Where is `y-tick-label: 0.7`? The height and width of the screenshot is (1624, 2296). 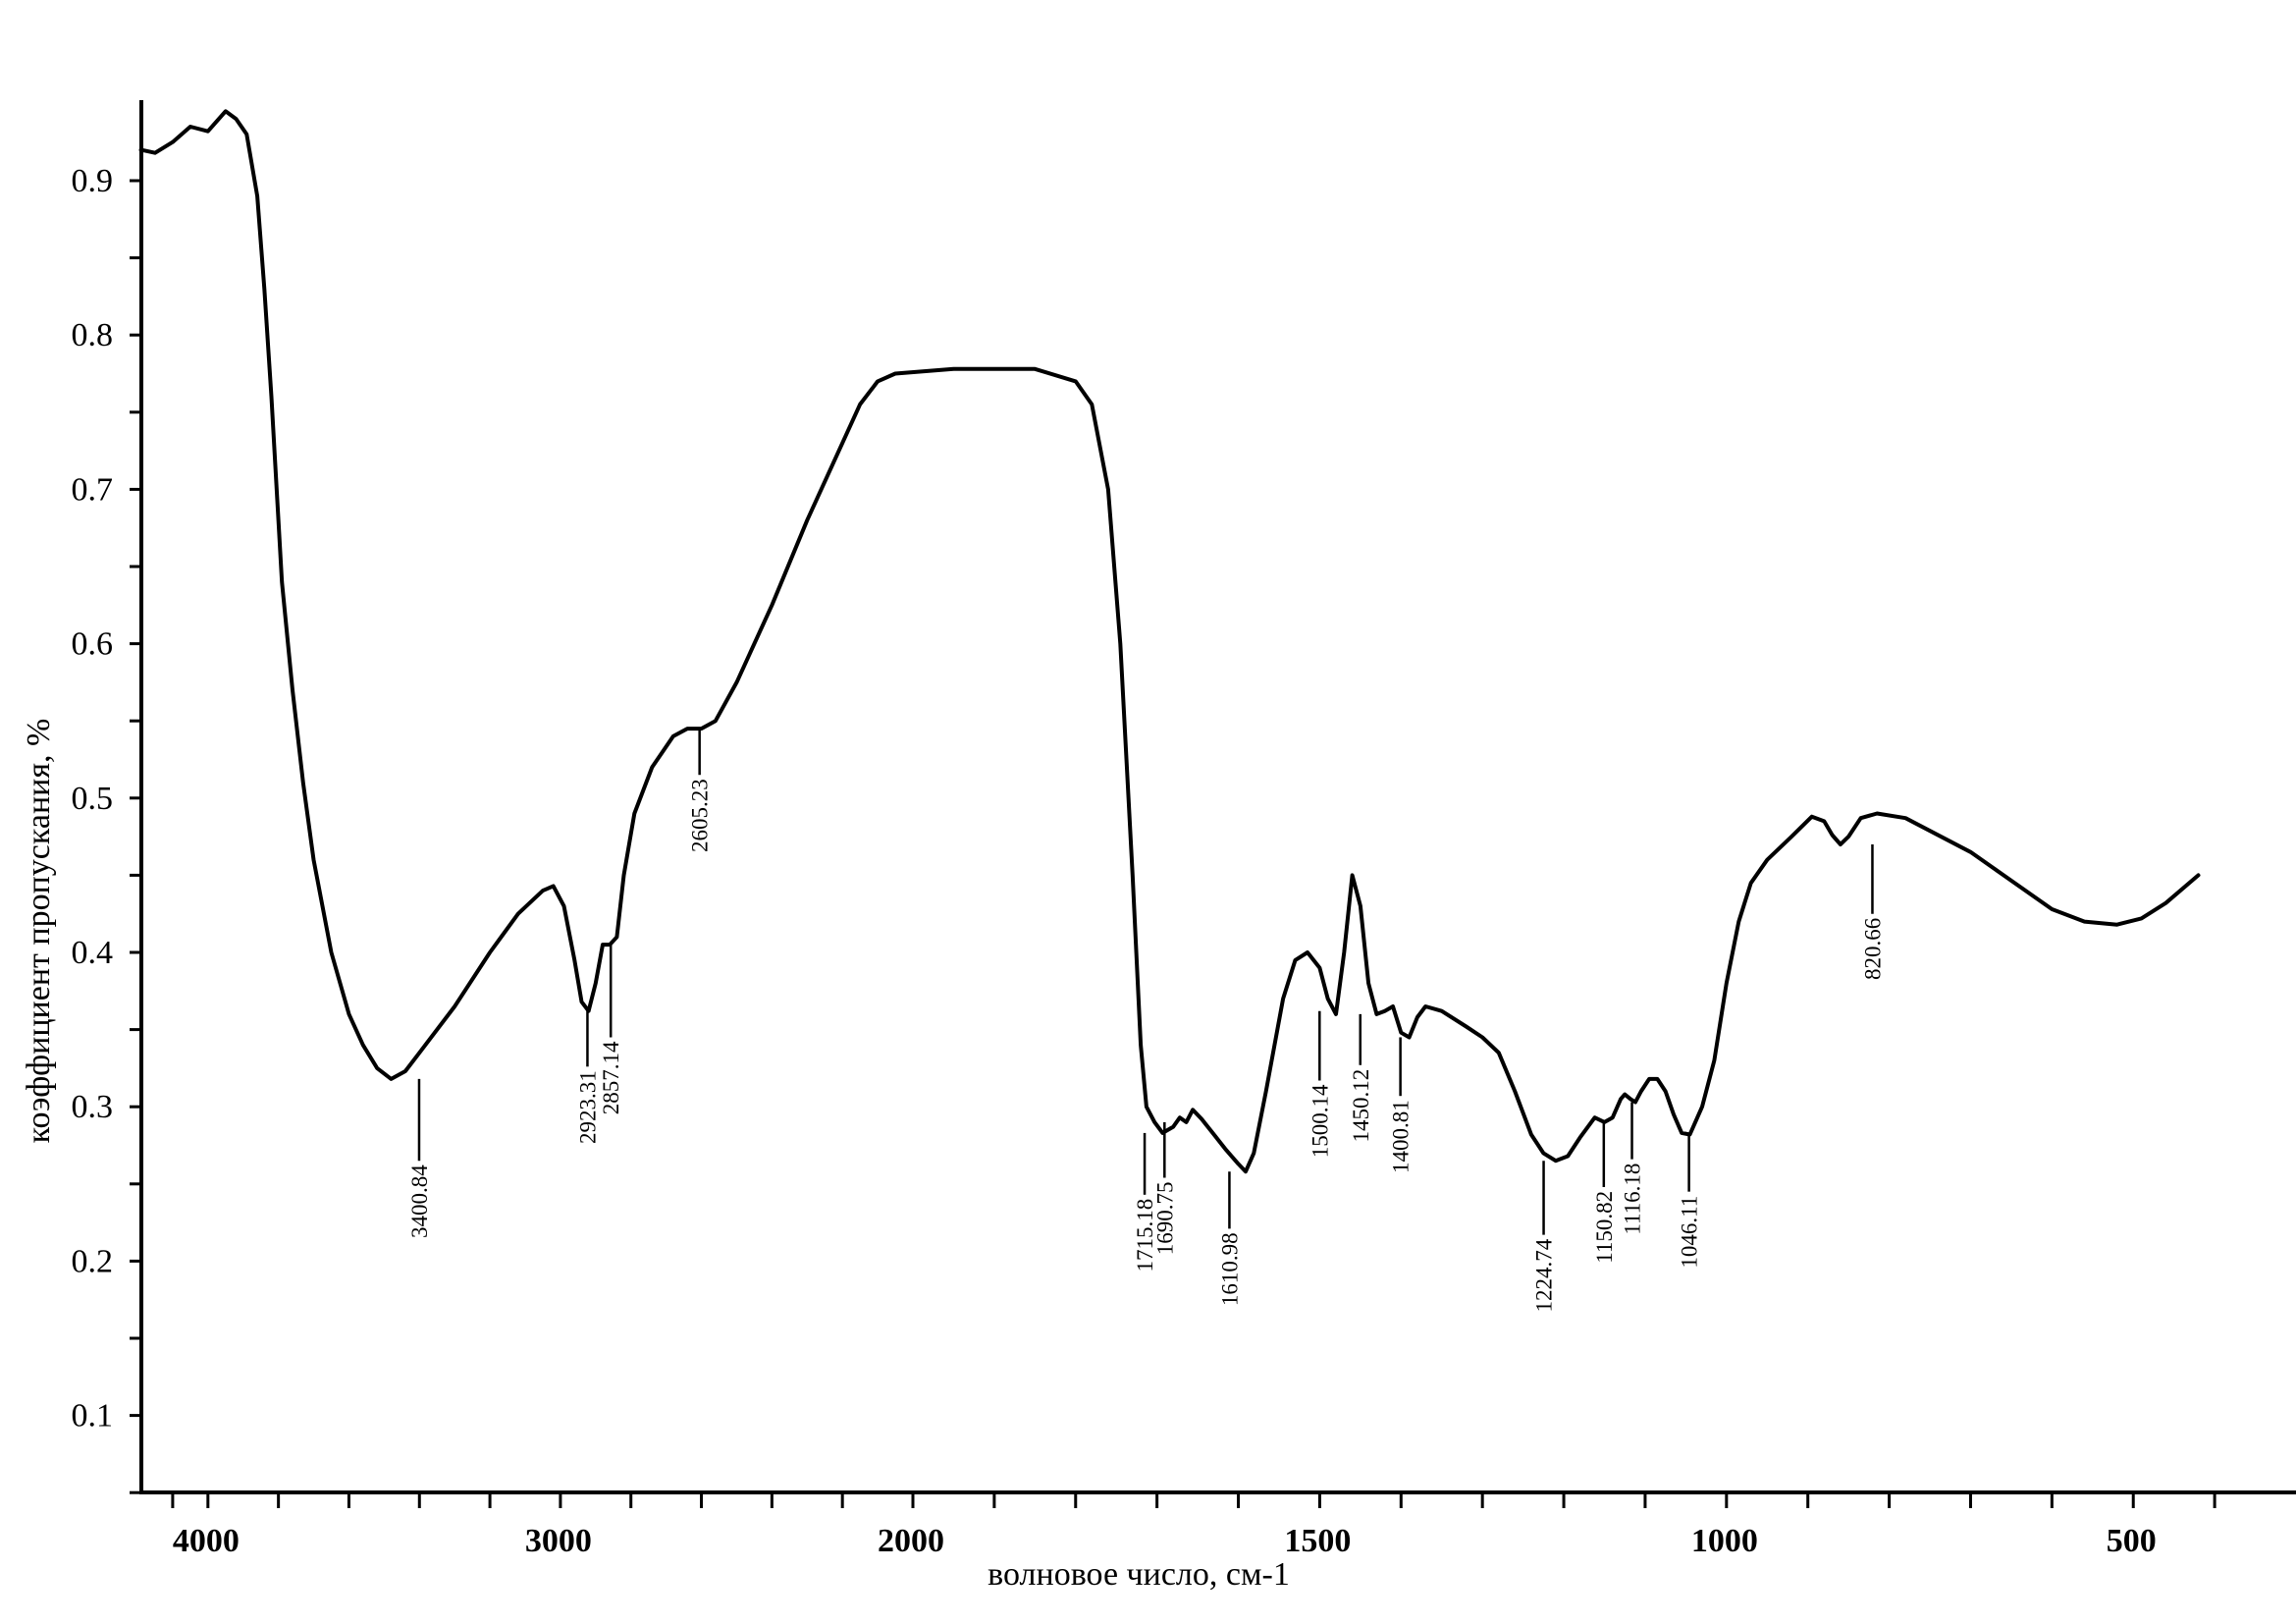 y-tick-label: 0.7 is located at coordinates (93, 489).